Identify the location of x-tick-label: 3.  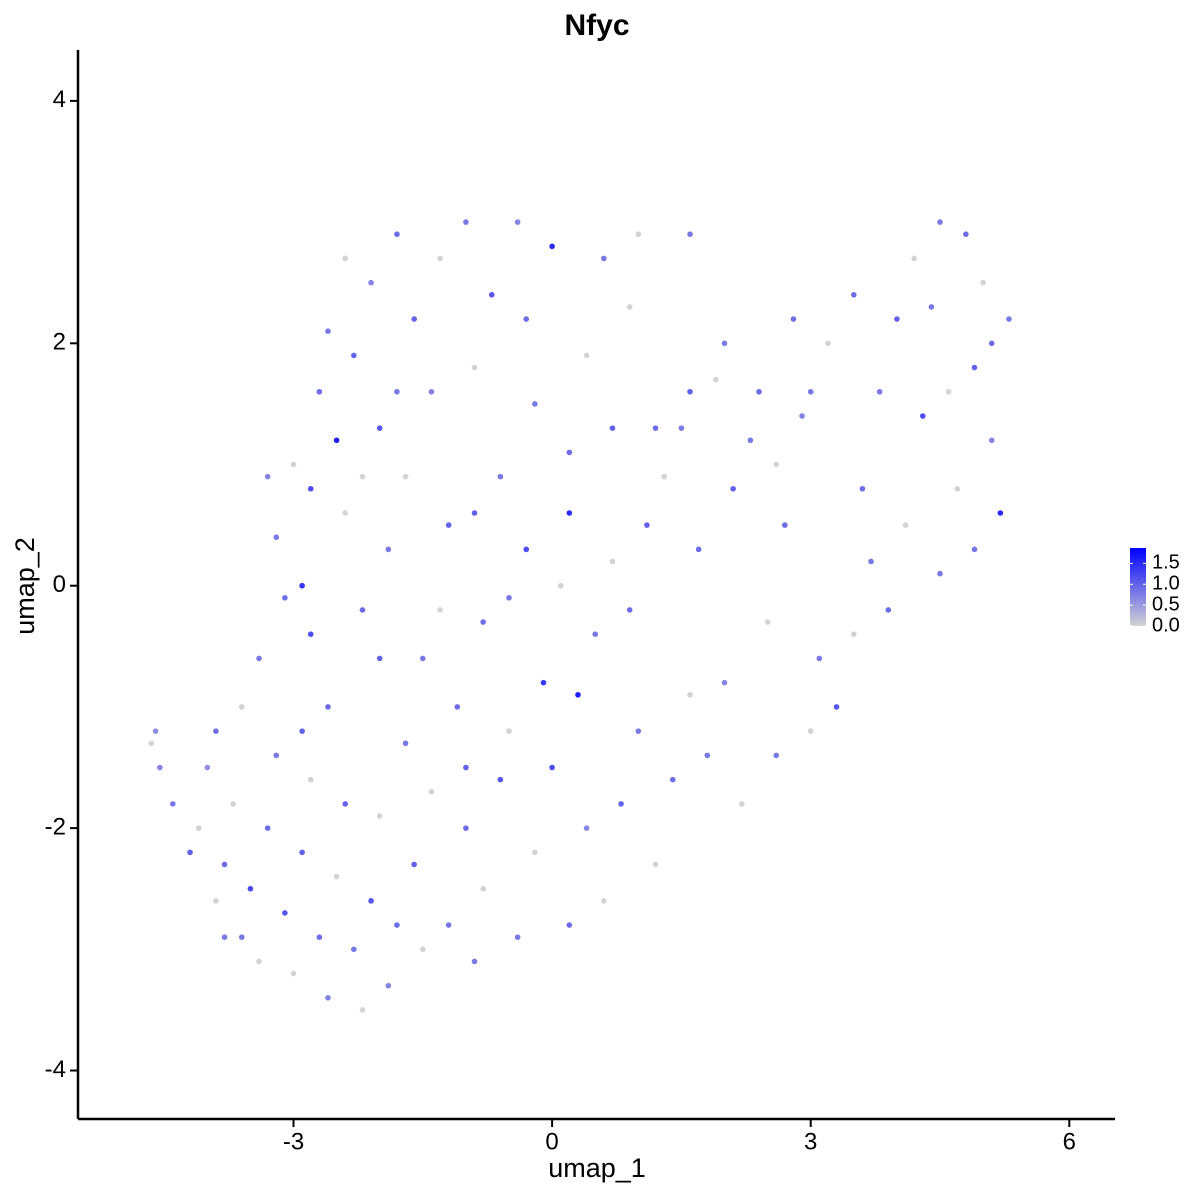
(810, 1141).